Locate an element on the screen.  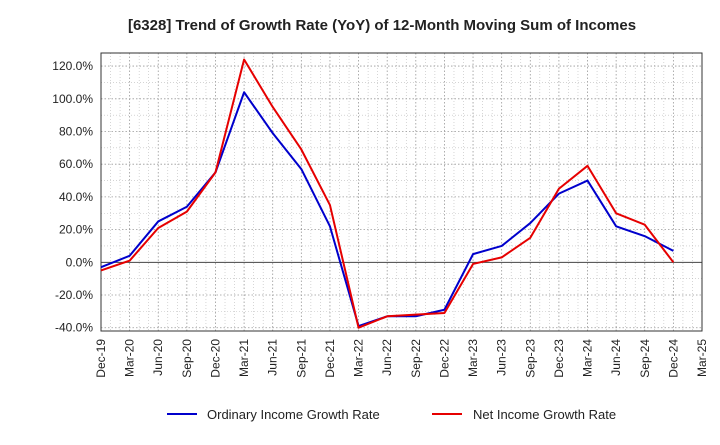
y-tick-label: 20.0% is located at coordinates (76, 230).